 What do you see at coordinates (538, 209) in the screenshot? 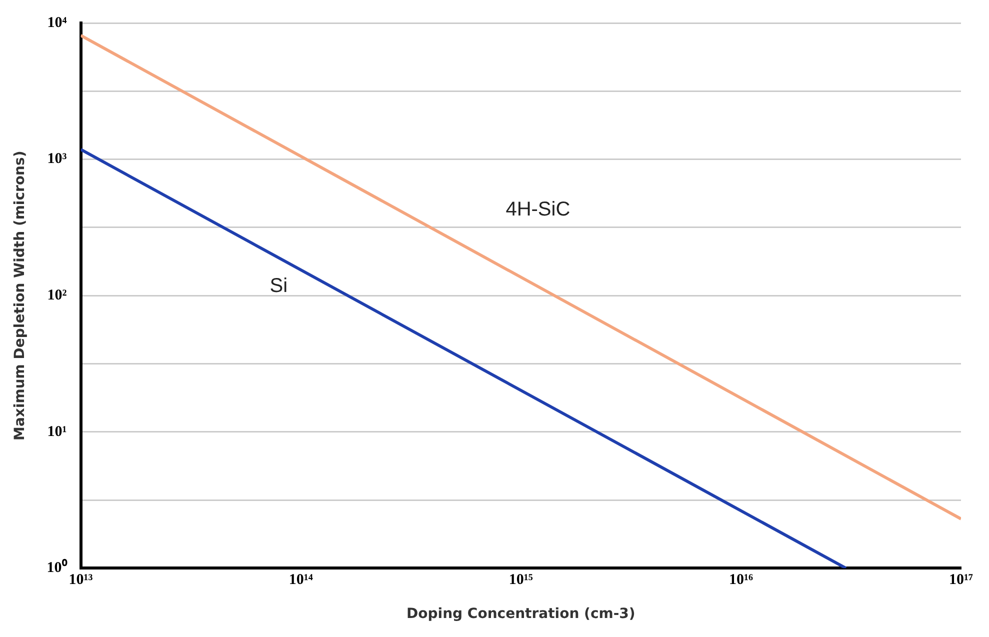
I see `text: 4H-SiC` at bounding box center [538, 209].